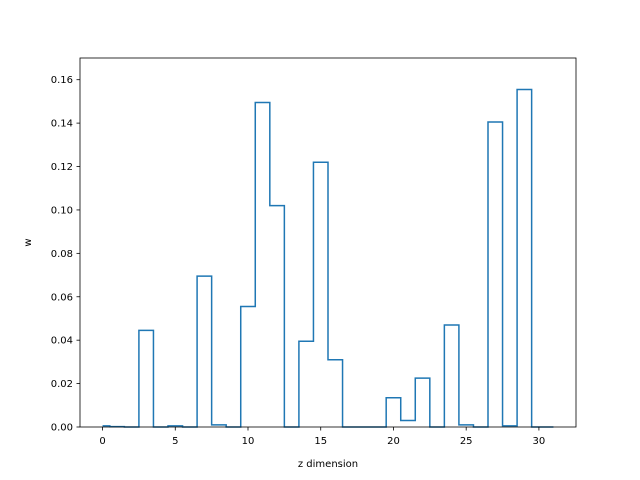 The image size is (640, 480). What do you see at coordinates (539, 441) in the screenshot?
I see `x-tick-label: 30` at bounding box center [539, 441].